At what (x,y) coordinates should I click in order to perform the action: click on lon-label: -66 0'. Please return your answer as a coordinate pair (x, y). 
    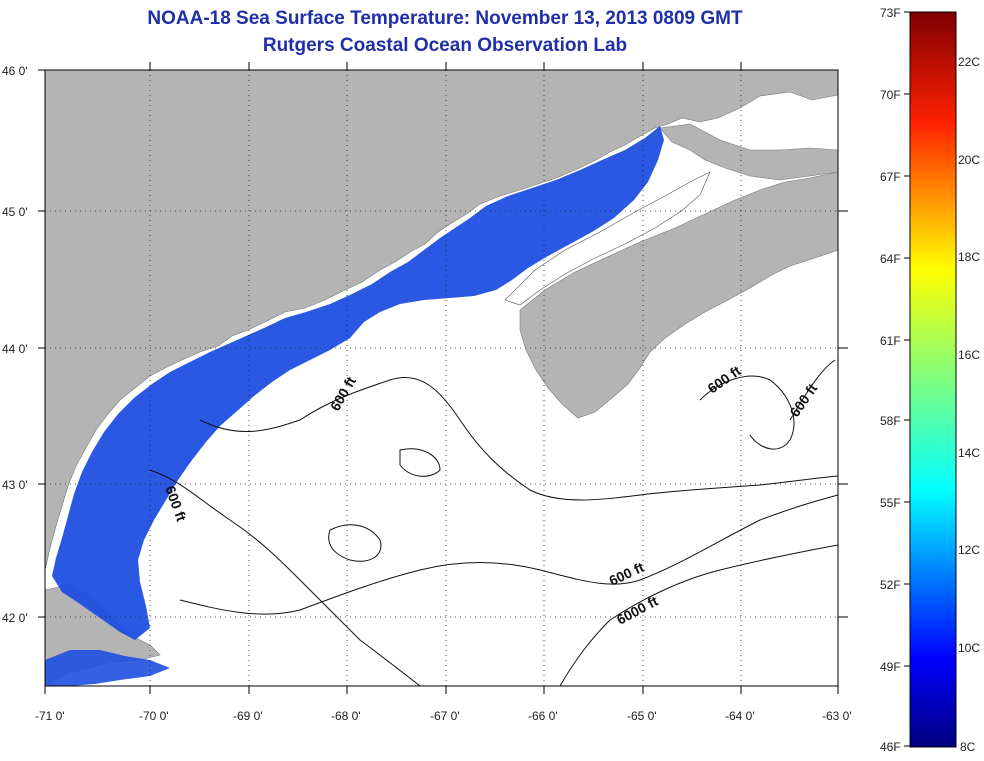
    Looking at the image, I should click on (543, 716).